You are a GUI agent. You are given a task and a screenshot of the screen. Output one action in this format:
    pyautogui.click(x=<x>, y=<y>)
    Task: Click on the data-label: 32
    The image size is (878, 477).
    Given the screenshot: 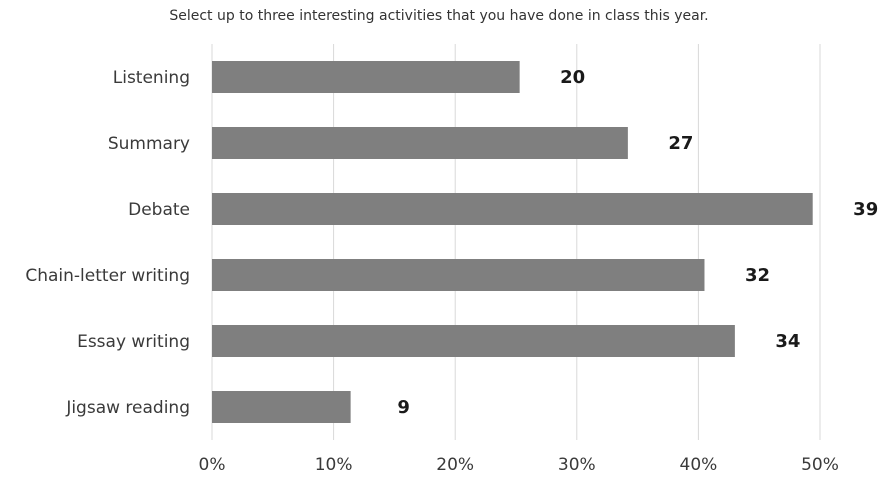 What is the action you would take?
    pyautogui.click(x=757, y=275)
    